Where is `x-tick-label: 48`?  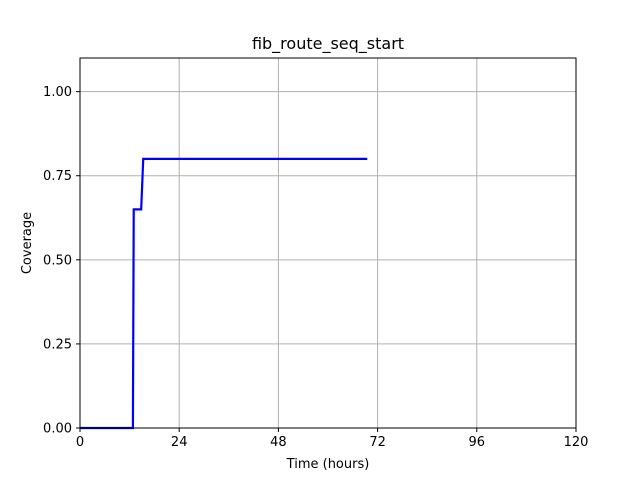 x-tick-label: 48 is located at coordinates (278, 442).